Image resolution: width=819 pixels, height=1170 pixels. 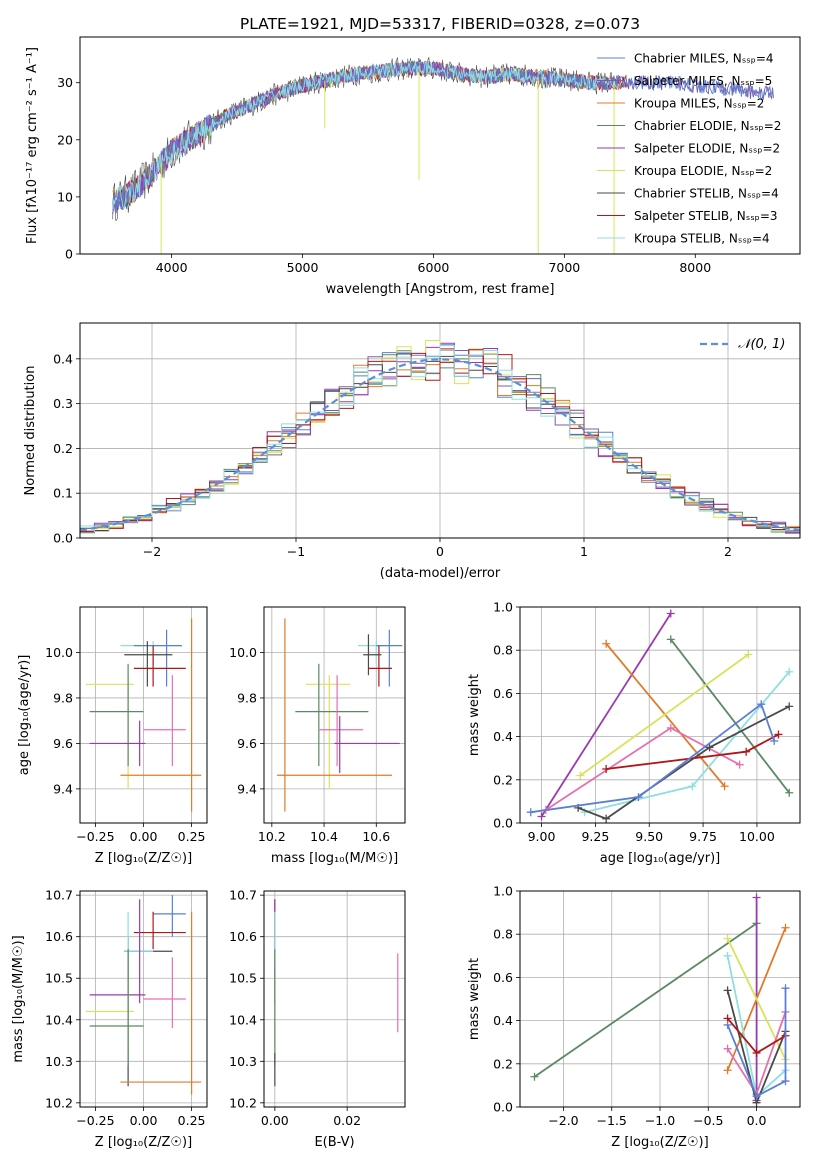 What do you see at coordinates (440, 445) in the screenshot?
I see `gaussian-curve` at bounding box center [440, 445].